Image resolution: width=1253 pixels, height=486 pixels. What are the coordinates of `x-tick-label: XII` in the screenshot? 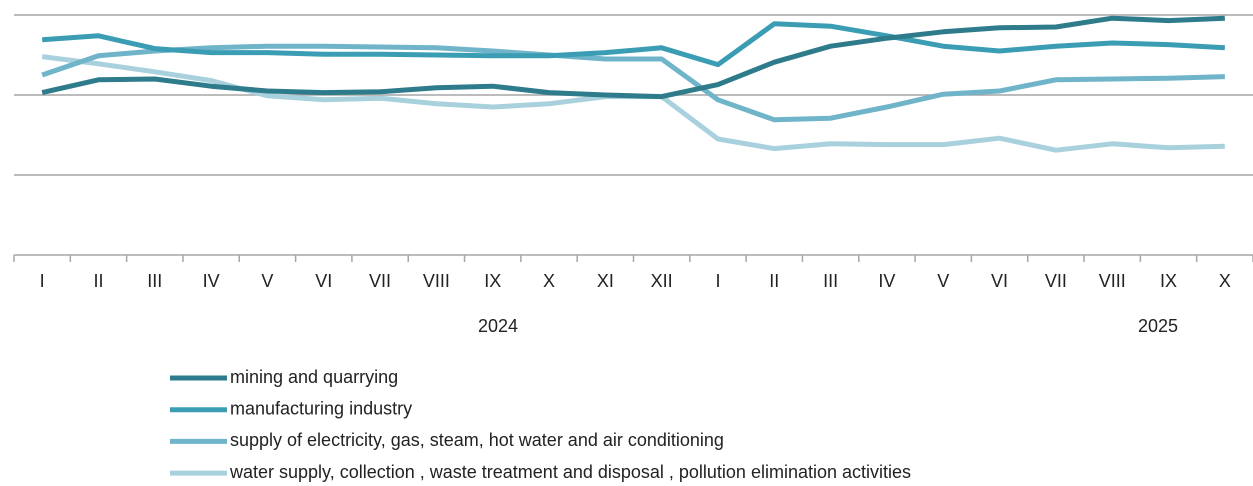 It's located at (662, 281).